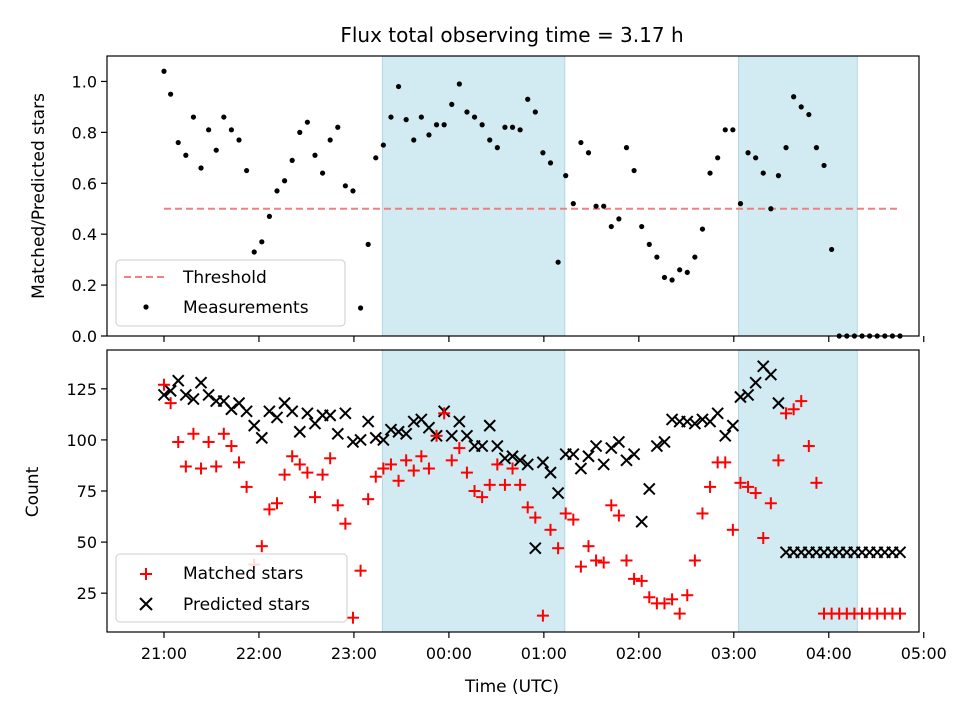 This screenshot has width=960, height=720. Describe the element at coordinates (87, 491) in the screenshot. I see `y-tick-label: 75` at that location.